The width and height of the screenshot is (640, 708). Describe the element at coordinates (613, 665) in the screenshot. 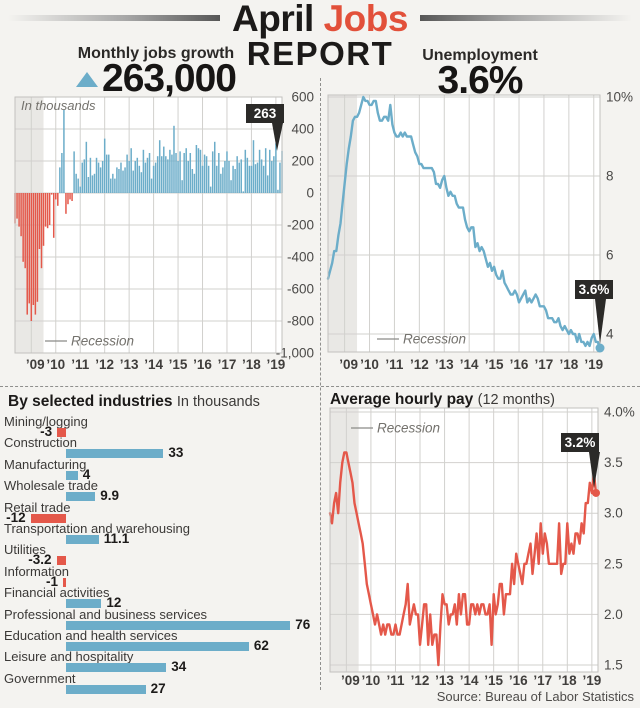

I see `y-axis-label: 1.5` at that location.